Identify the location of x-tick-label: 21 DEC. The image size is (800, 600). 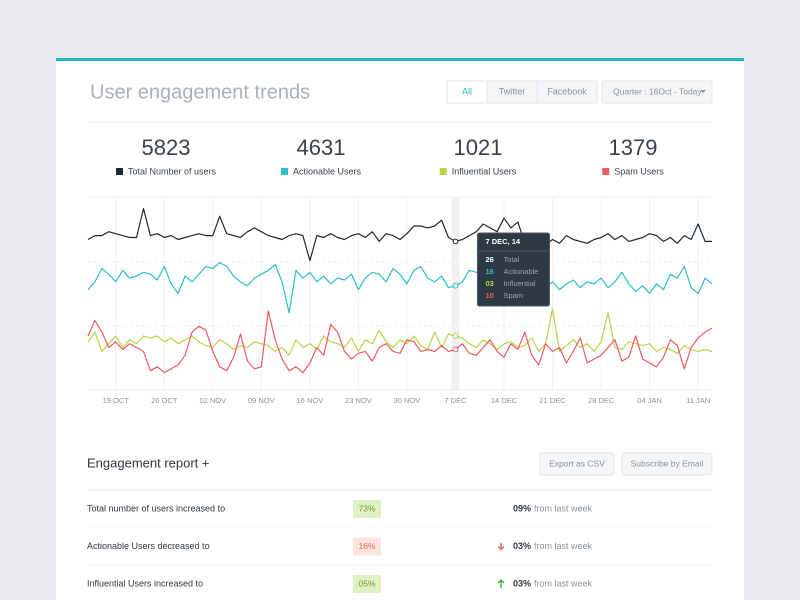
(552, 400).